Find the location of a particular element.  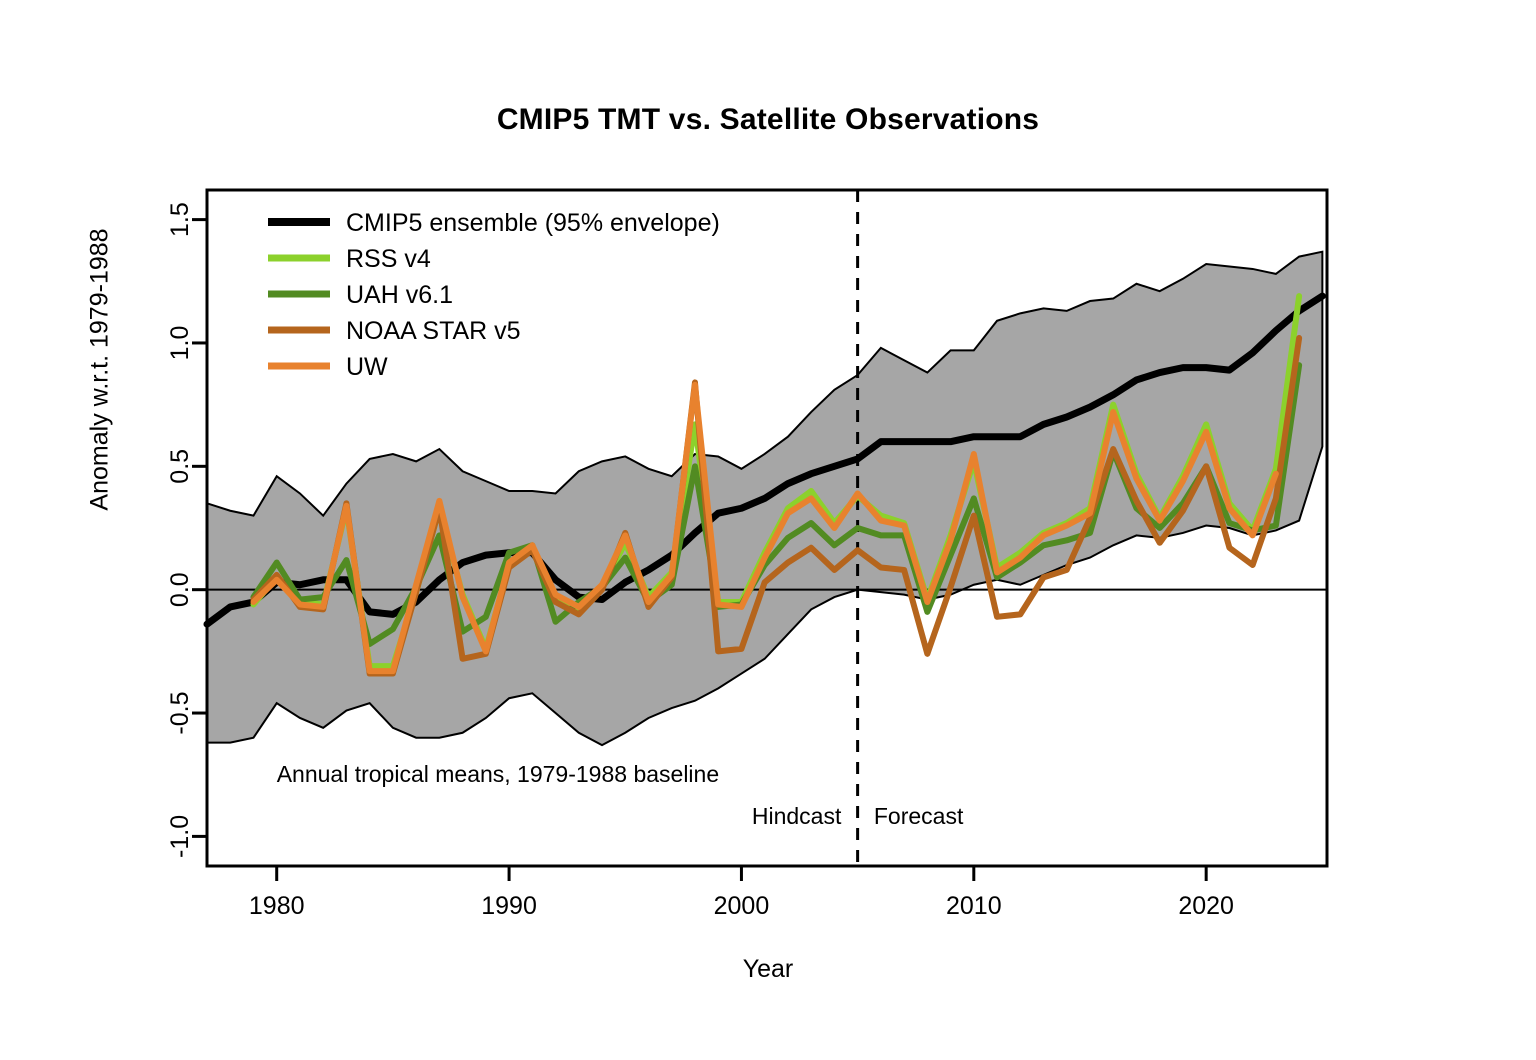

y-tick-label: 1.5 is located at coordinates (180, 219).